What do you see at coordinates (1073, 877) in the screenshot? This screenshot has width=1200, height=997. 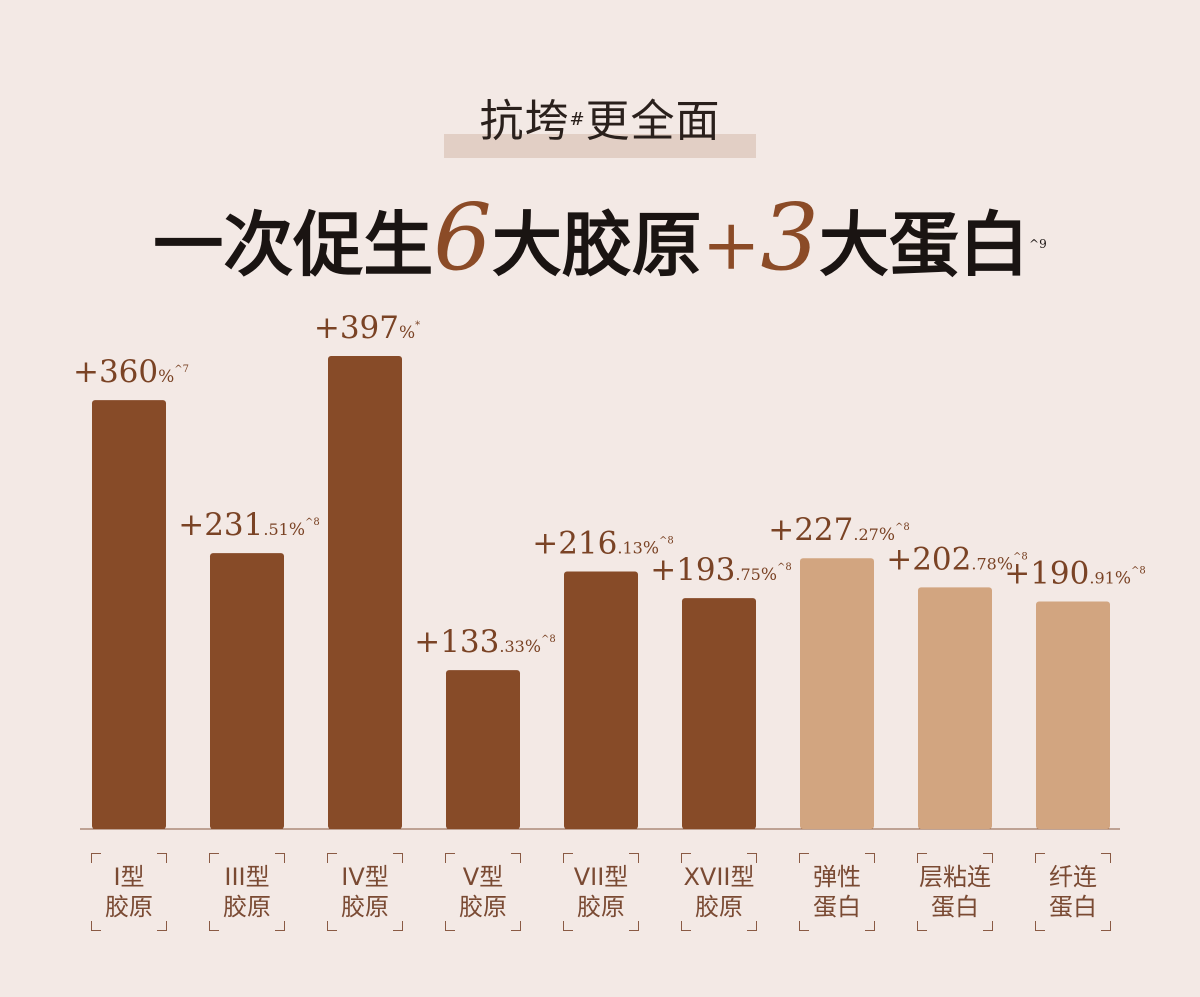 I see `category-line-1: 纤连` at bounding box center [1073, 877].